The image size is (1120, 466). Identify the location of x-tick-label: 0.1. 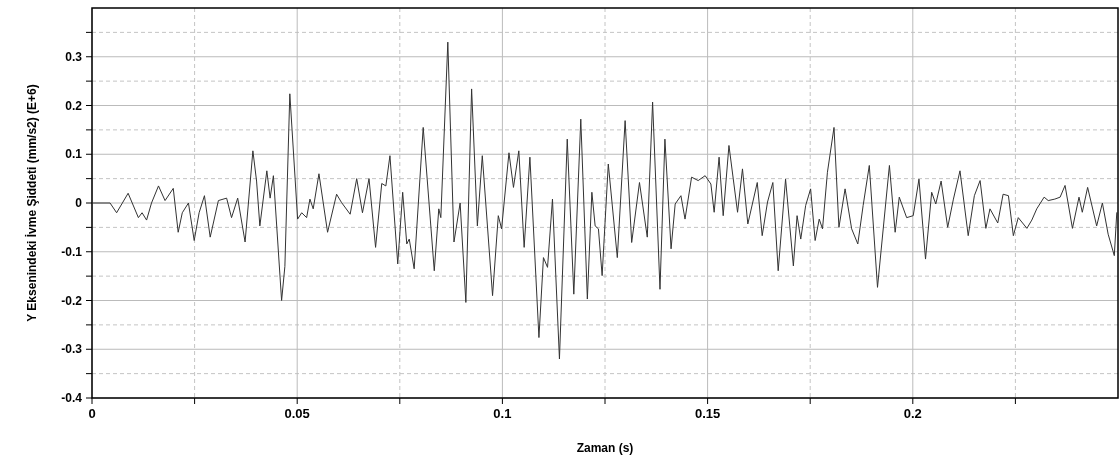
(502, 413).